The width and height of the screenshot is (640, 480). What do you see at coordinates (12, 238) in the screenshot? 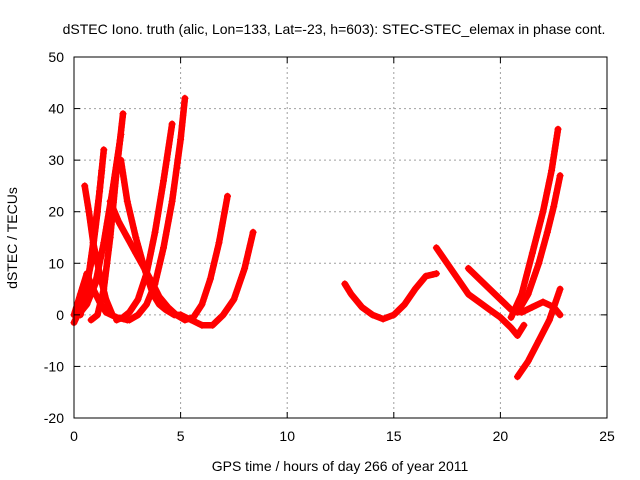
I see `y-axis-label: dSTEC / TECUs` at bounding box center [12, 238].